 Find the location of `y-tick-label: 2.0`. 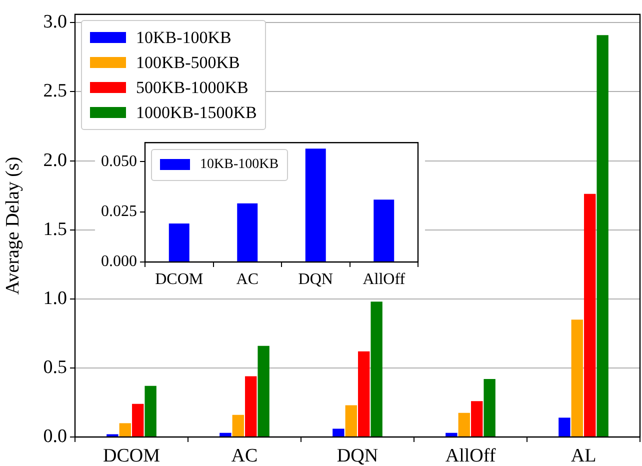

y-tick-label: 2.0 is located at coordinates (55, 160).